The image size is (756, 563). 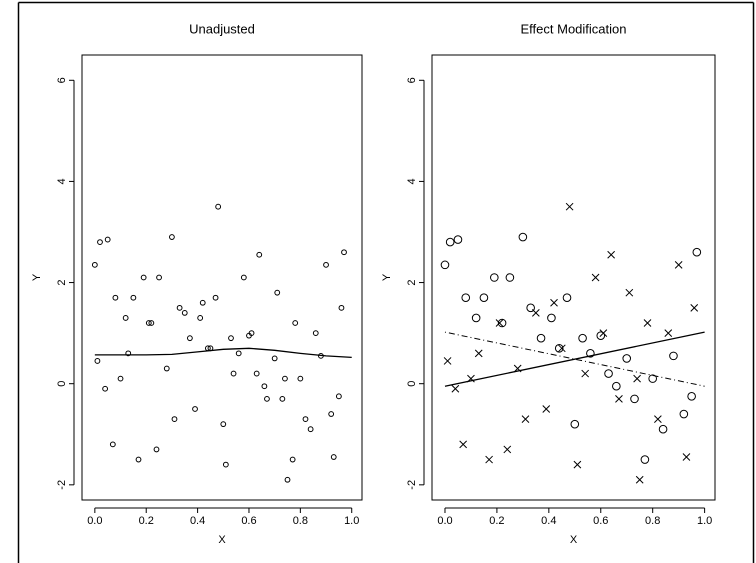 What do you see at coordinates (652, 521) in the screenshot?
I see `x-tick-label: 0.8` at bounding box center [652, 521].